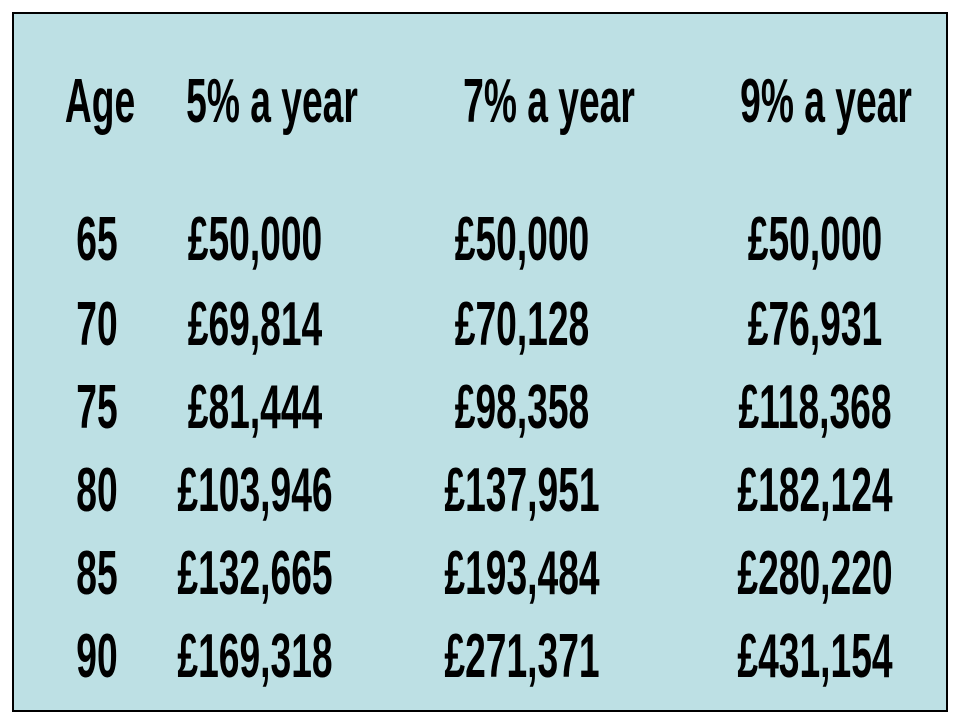  What do you see at coordinates (815, 407) in the screenshot?
I see `value-cell: £118,368` at bounding box center [815, 407].